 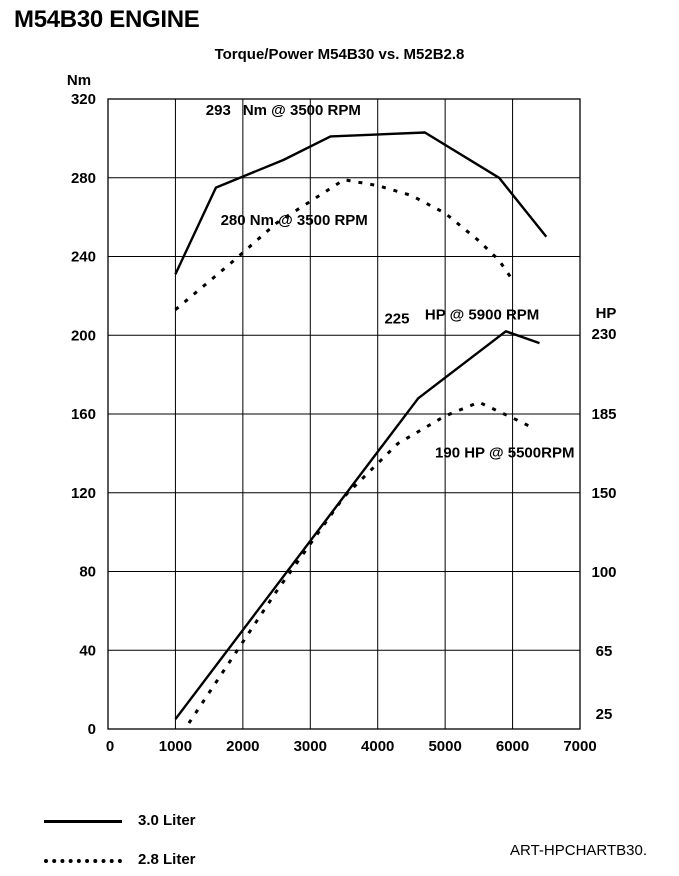 What do you see at coordinates (377, 746) in the screenshot?
I see `x-tick-label: 4000` at bounding box center [377, 746].